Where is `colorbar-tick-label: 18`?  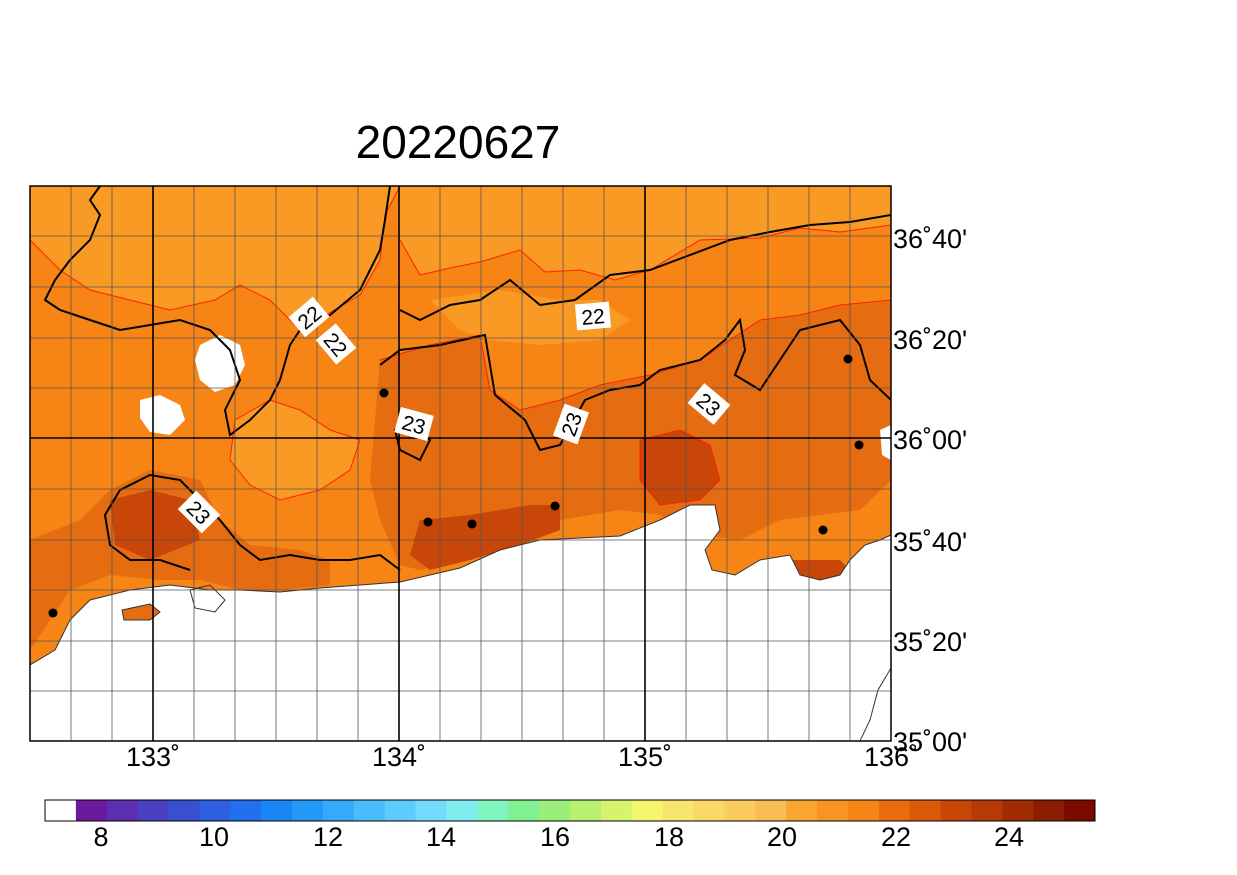 colorbar-tick-label: 18 is located at coordinates (669, 837).